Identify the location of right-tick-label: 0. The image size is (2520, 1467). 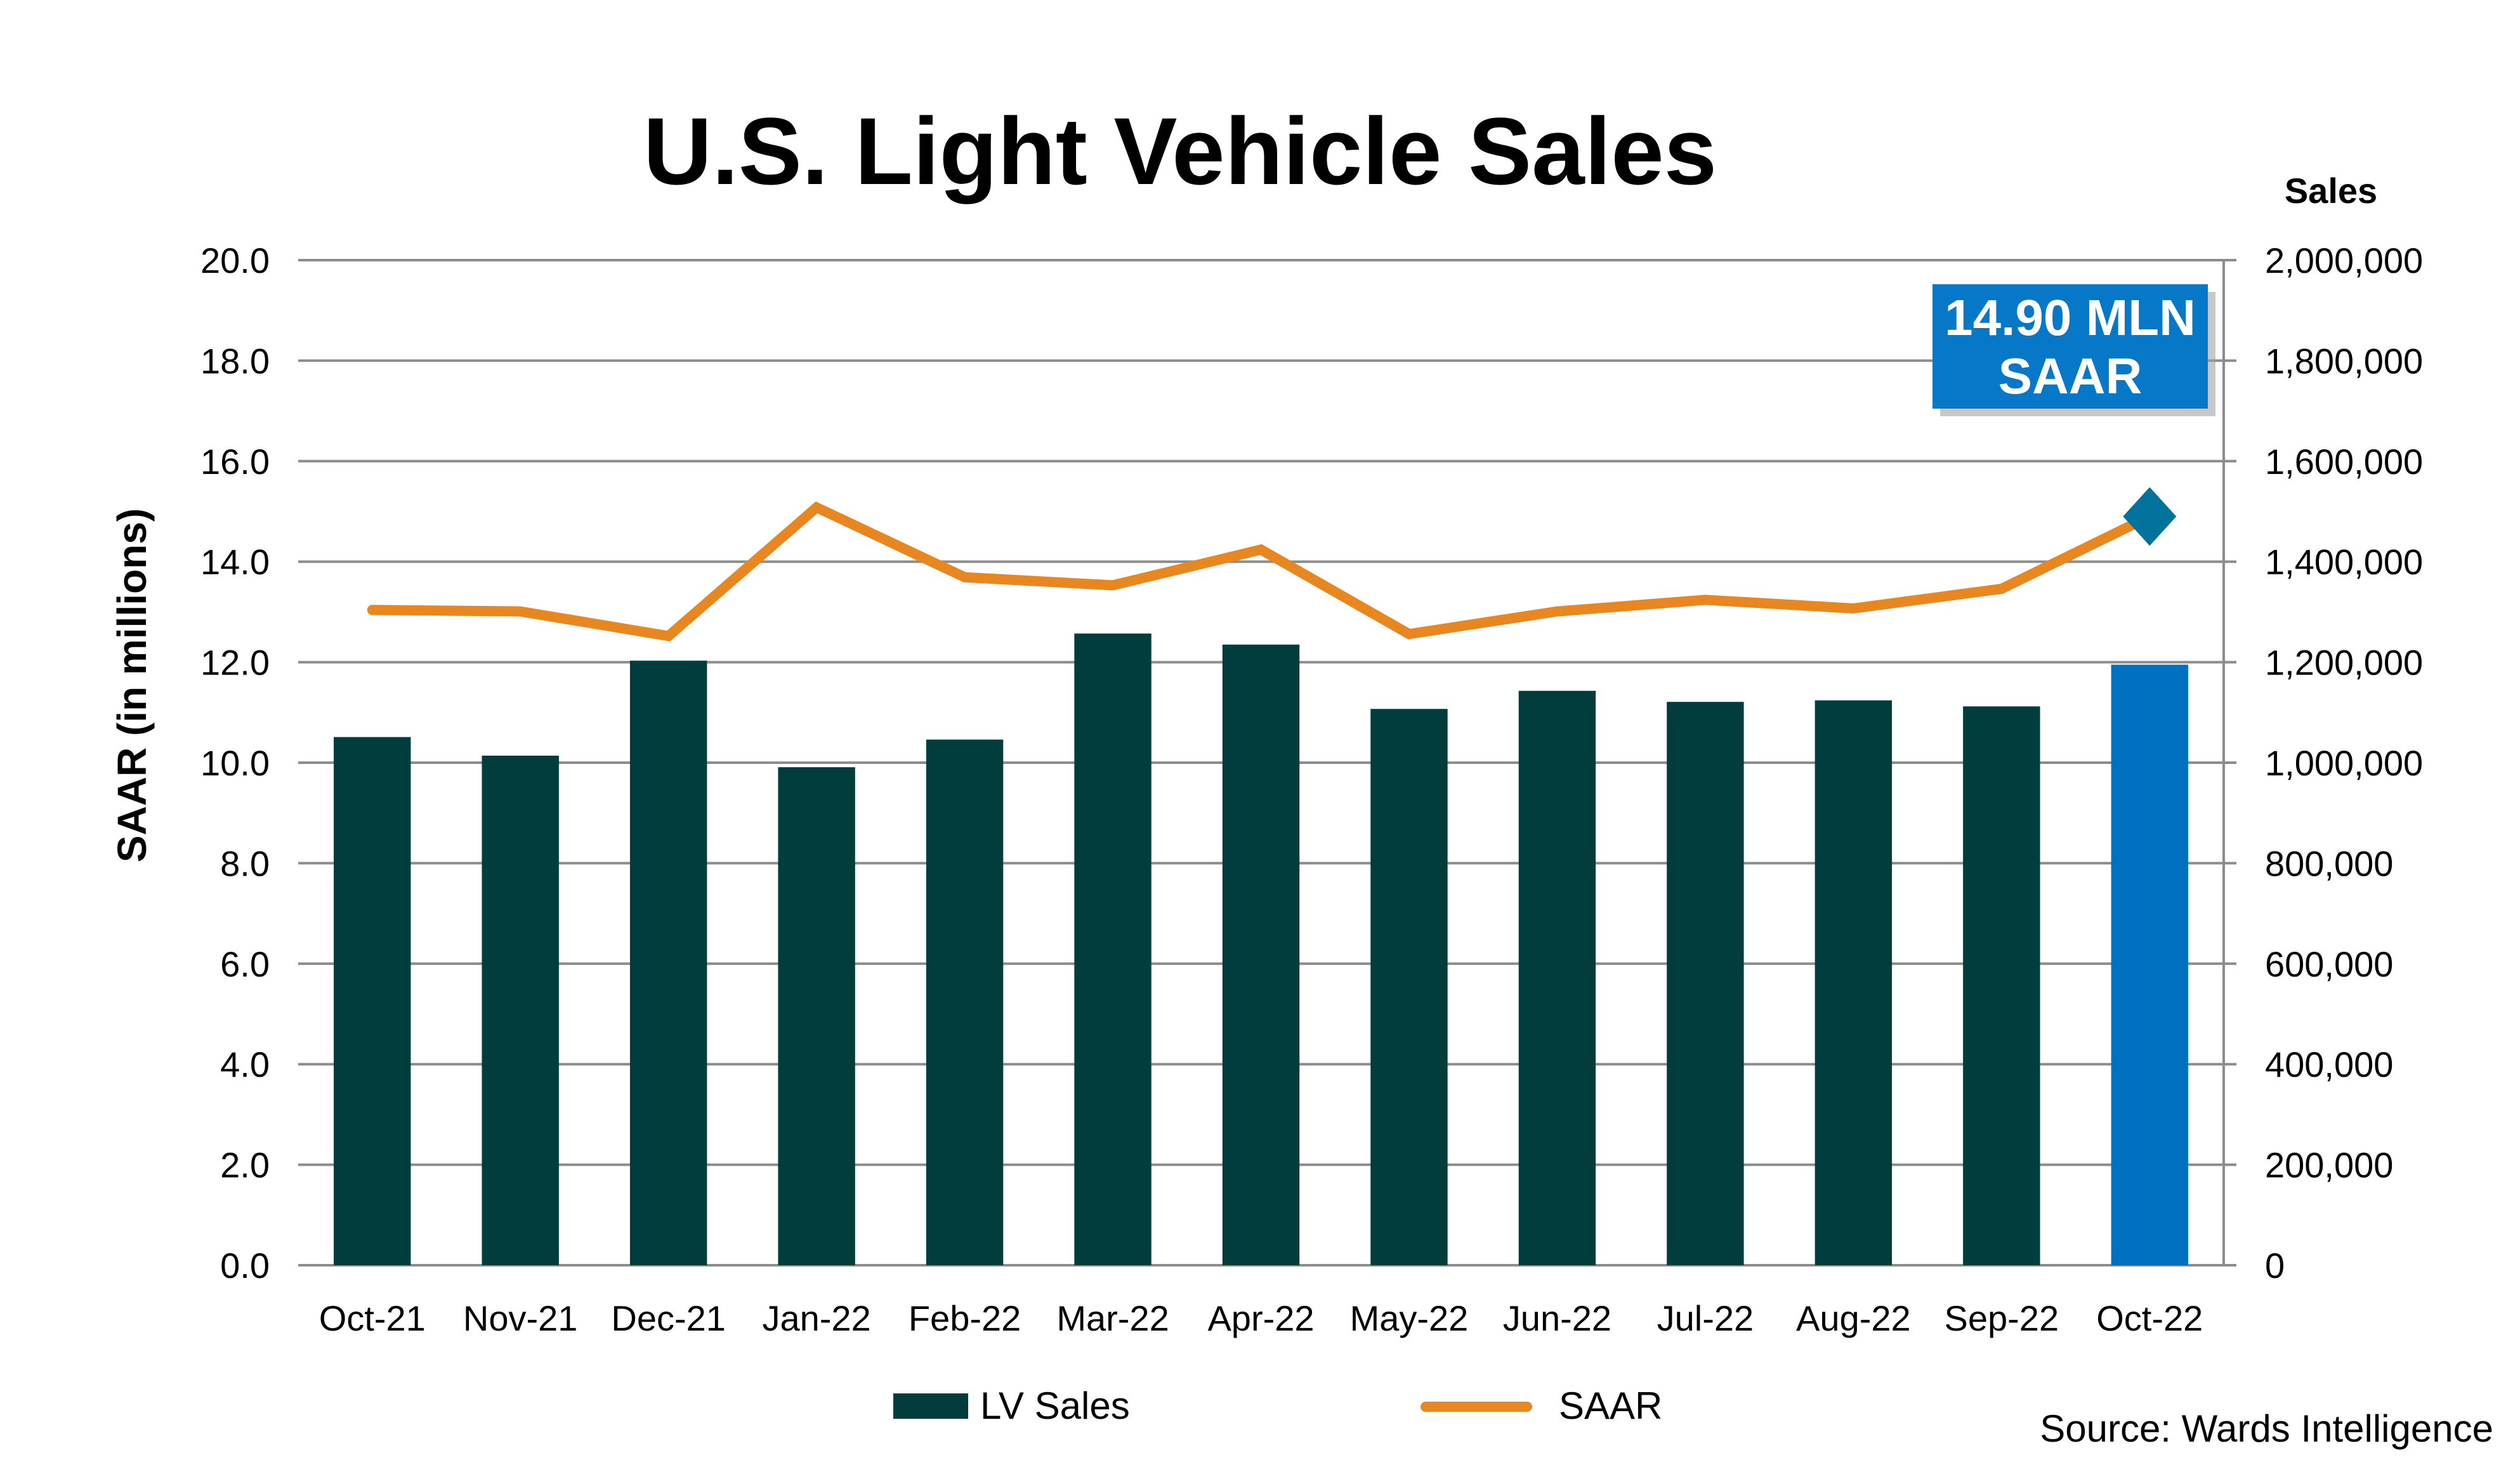
(2275, 1266).